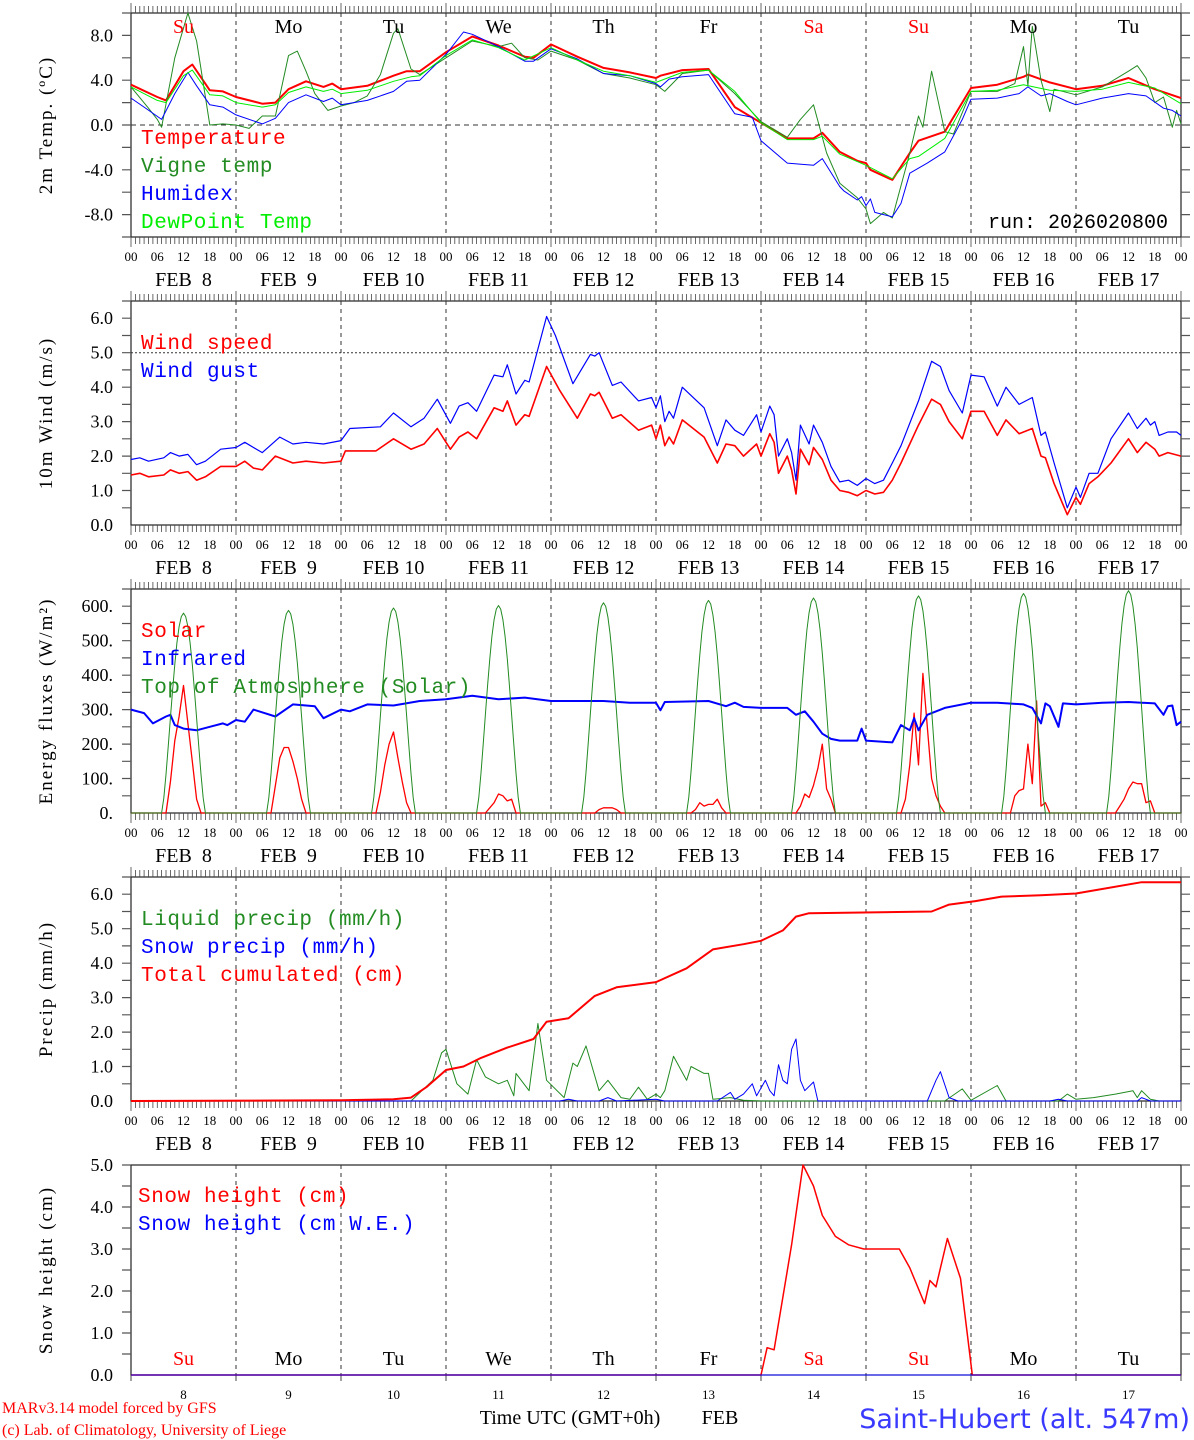 The width and height of the screenshot is (1194, 1440). Describe the element at coordinates (656, 440) in the screenshot. I see `series-line-wind-speed` at that location.